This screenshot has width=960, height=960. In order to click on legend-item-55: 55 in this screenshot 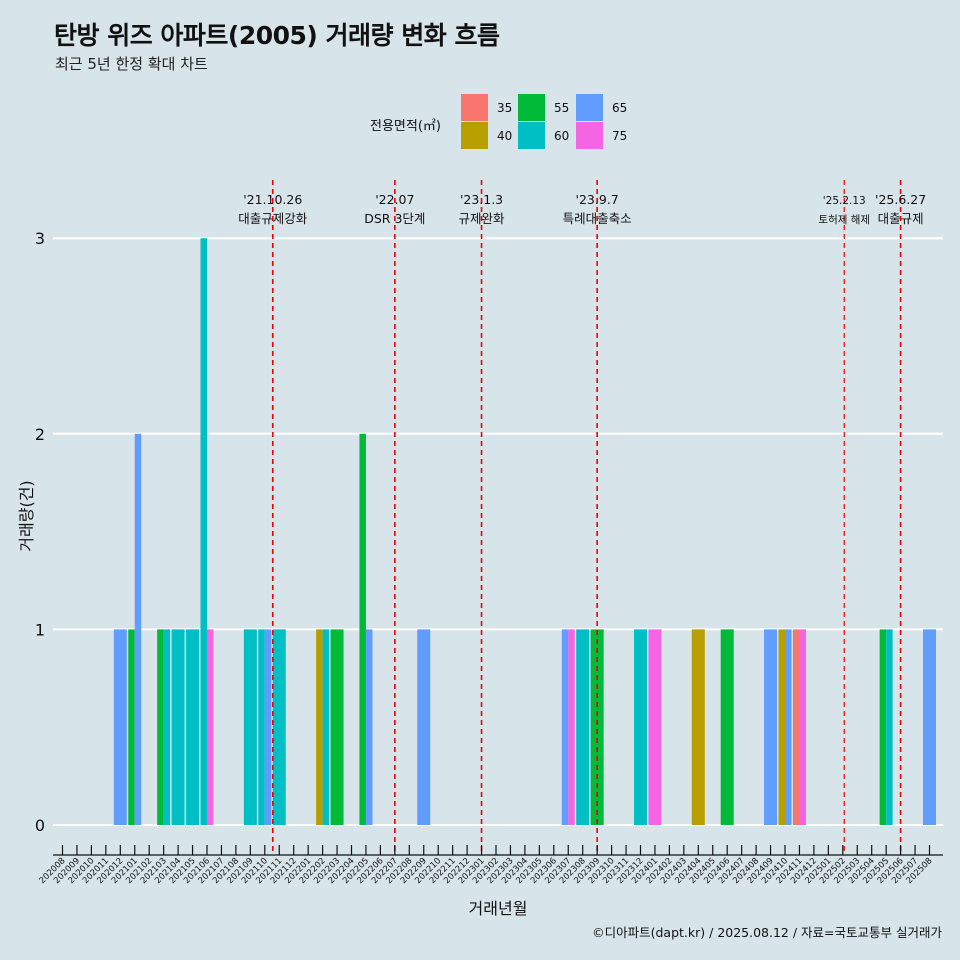, I will do `click(543, 107)`.